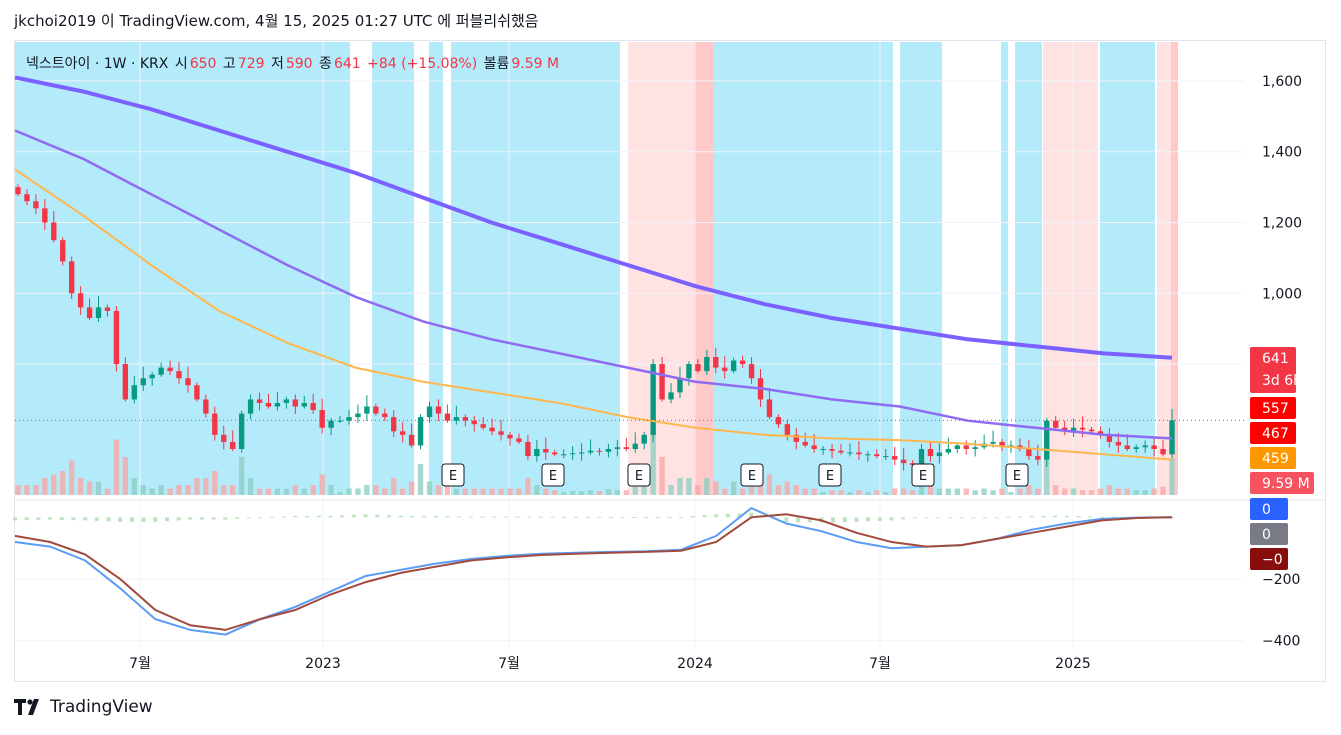  Describe the element at coordinates (1266, 510) in the screenshot. I see `macd-label-text: 0` at that location.